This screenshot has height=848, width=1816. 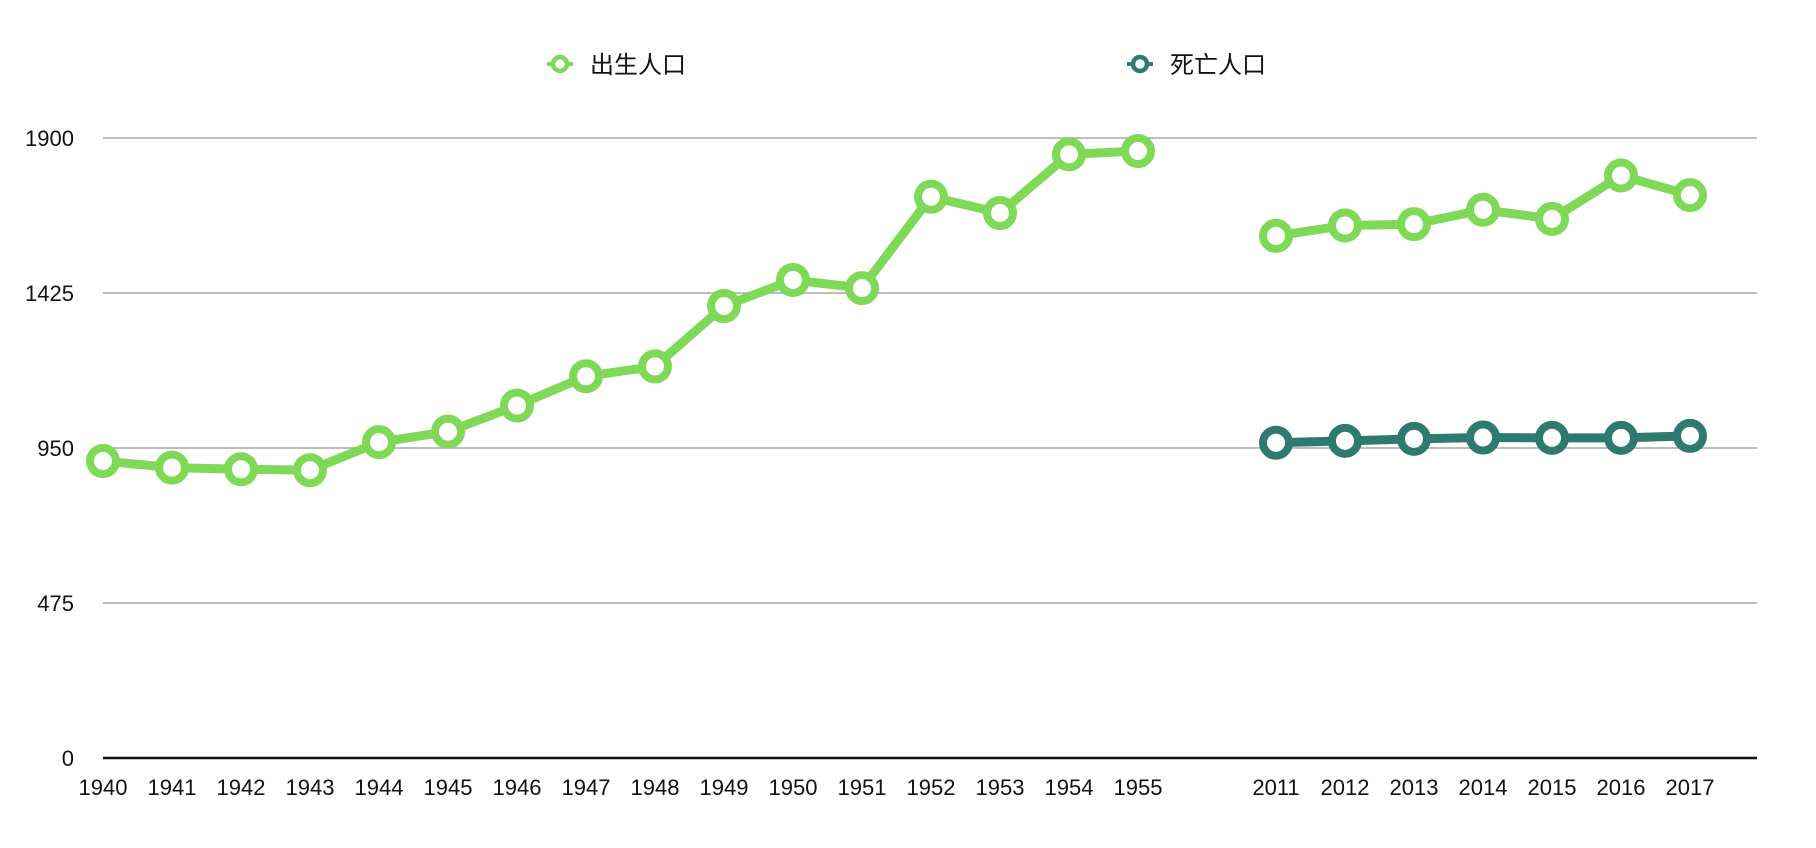 I want to click on x-tick-label: 1947, so click(x=586, y=787).